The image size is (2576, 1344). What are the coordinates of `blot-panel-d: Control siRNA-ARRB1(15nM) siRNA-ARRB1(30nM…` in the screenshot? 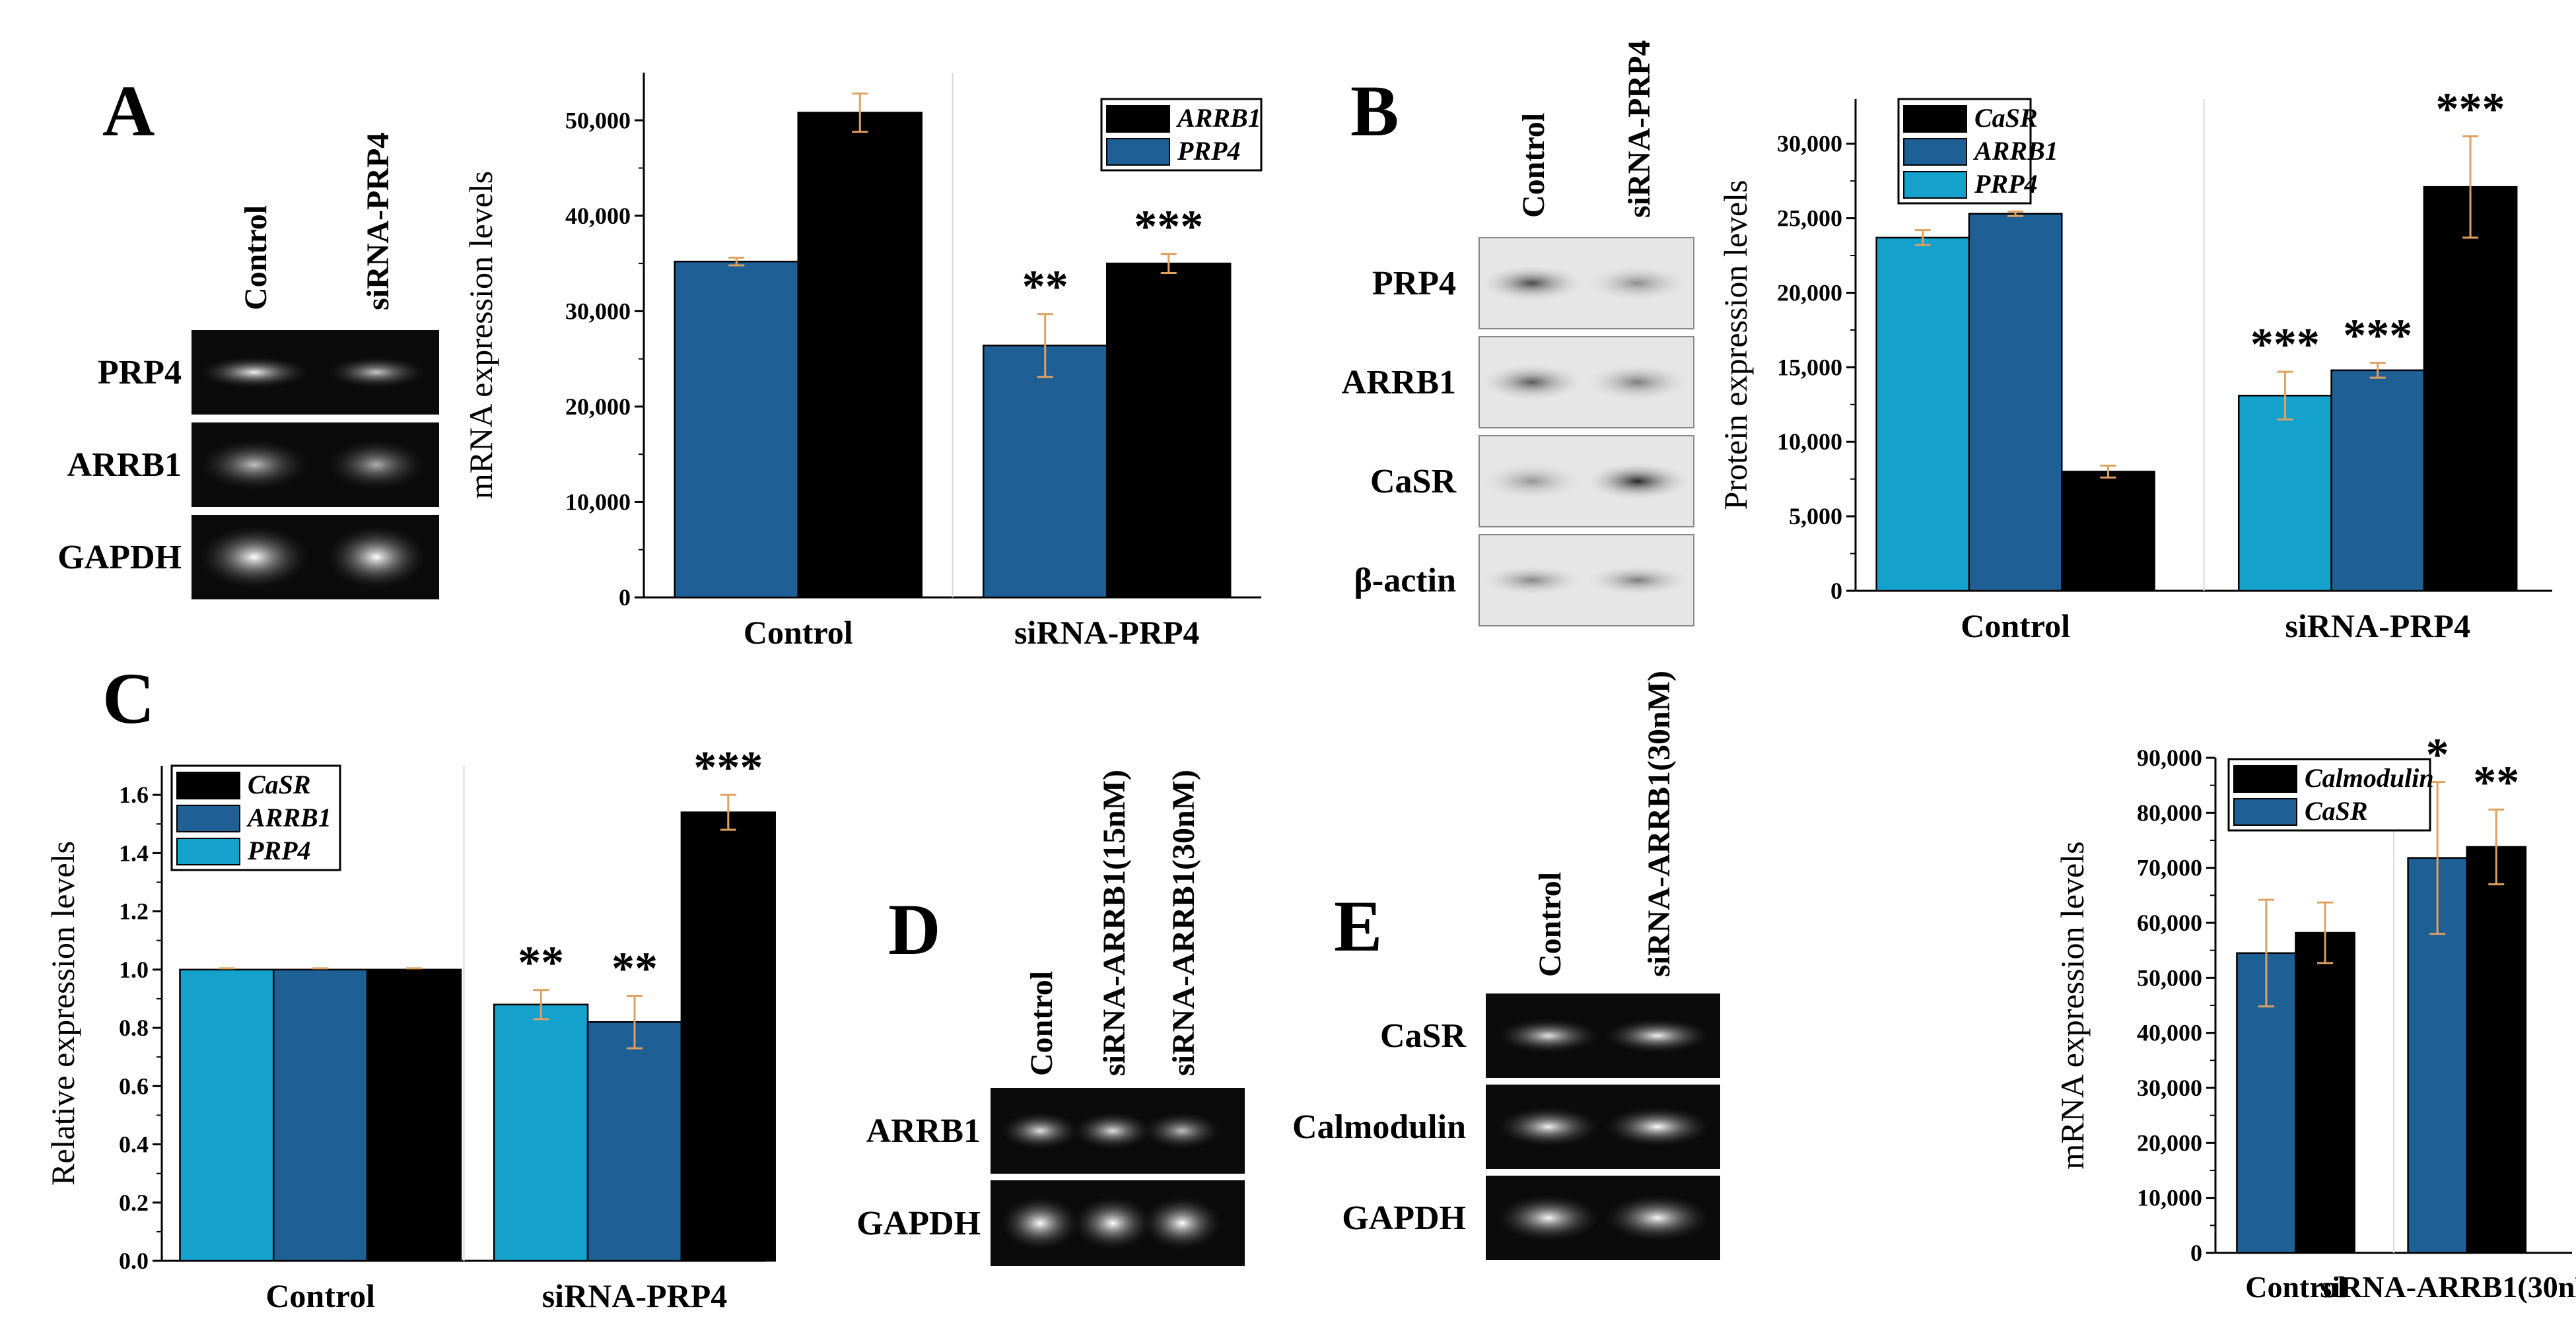 It's located at (1051, 1018).